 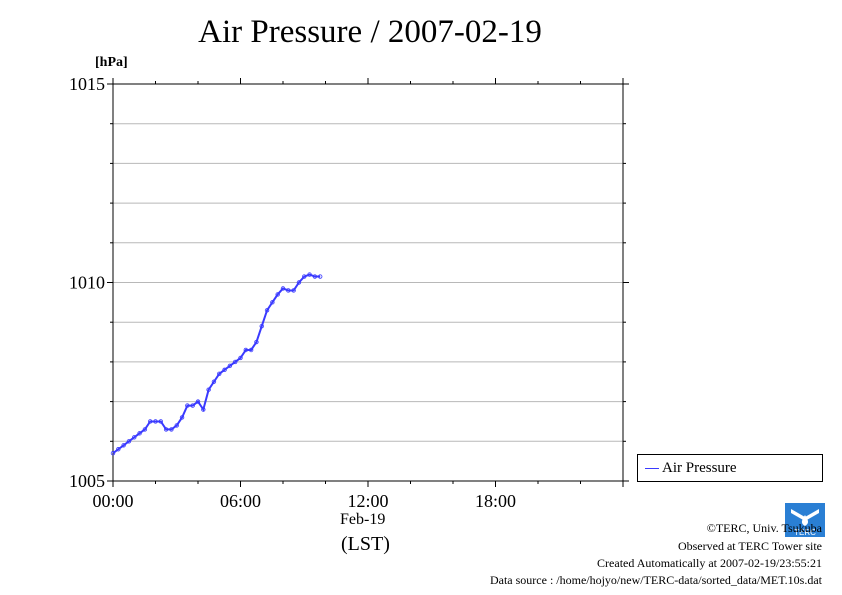 What do you see at coordinates (764, 528) in the screenshot?
I see `credit-copyright: ©TERC, Univ. Tsukuba` at bounding box center [764, 528].